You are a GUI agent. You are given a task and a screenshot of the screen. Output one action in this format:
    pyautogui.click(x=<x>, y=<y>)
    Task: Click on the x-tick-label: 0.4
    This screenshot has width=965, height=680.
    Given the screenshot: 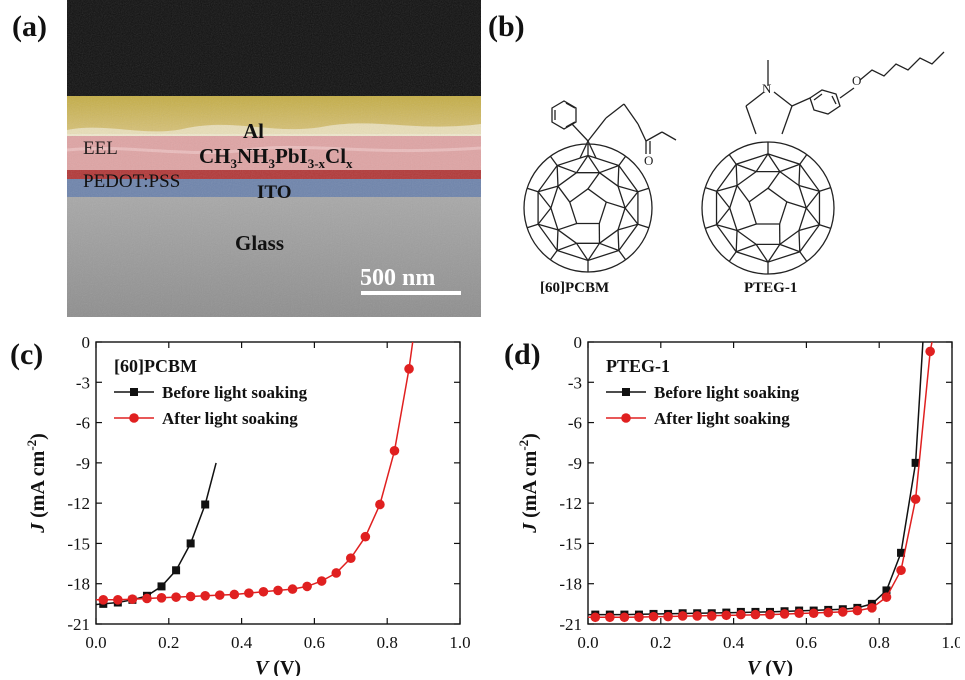 What is the action you would take?
    pyautogui.click(x=242, y=642)
    